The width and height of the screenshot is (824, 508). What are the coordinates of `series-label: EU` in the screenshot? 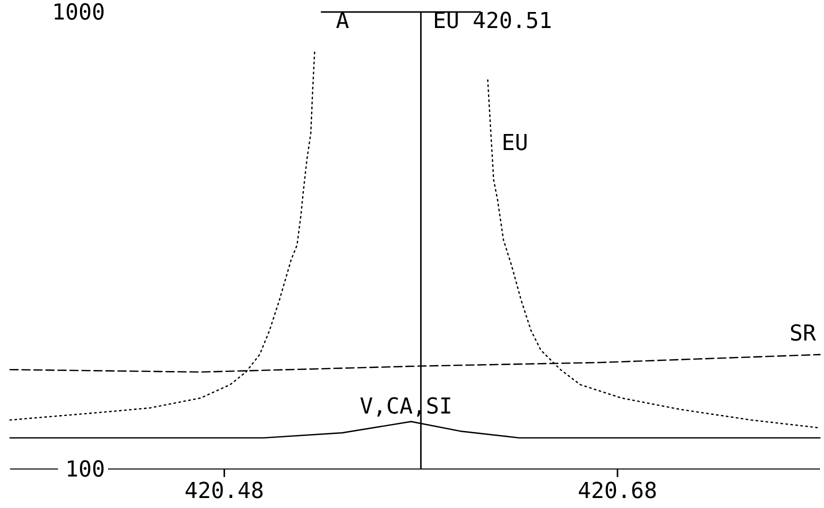 It's located at (515, 143).